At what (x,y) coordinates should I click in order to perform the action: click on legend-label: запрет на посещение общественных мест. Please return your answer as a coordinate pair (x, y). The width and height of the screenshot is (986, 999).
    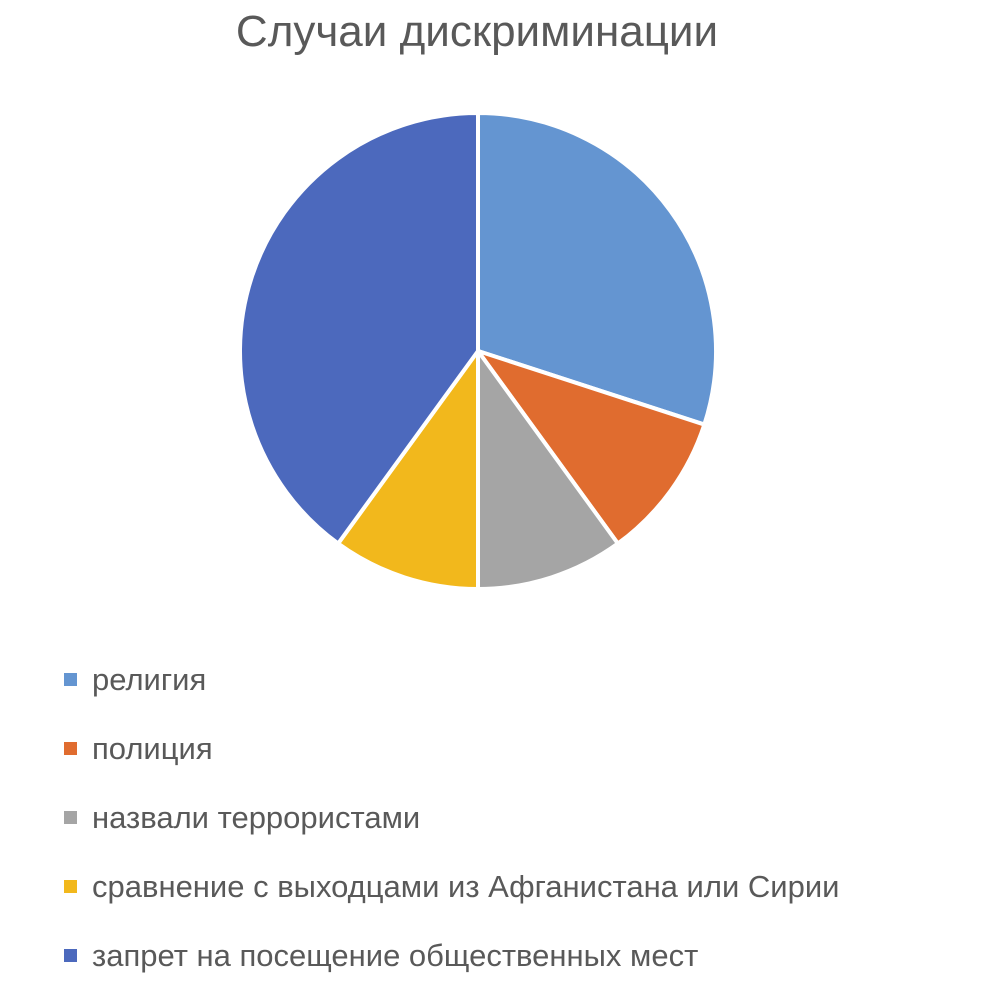
    Looking at the image, I should click on (395, 955).